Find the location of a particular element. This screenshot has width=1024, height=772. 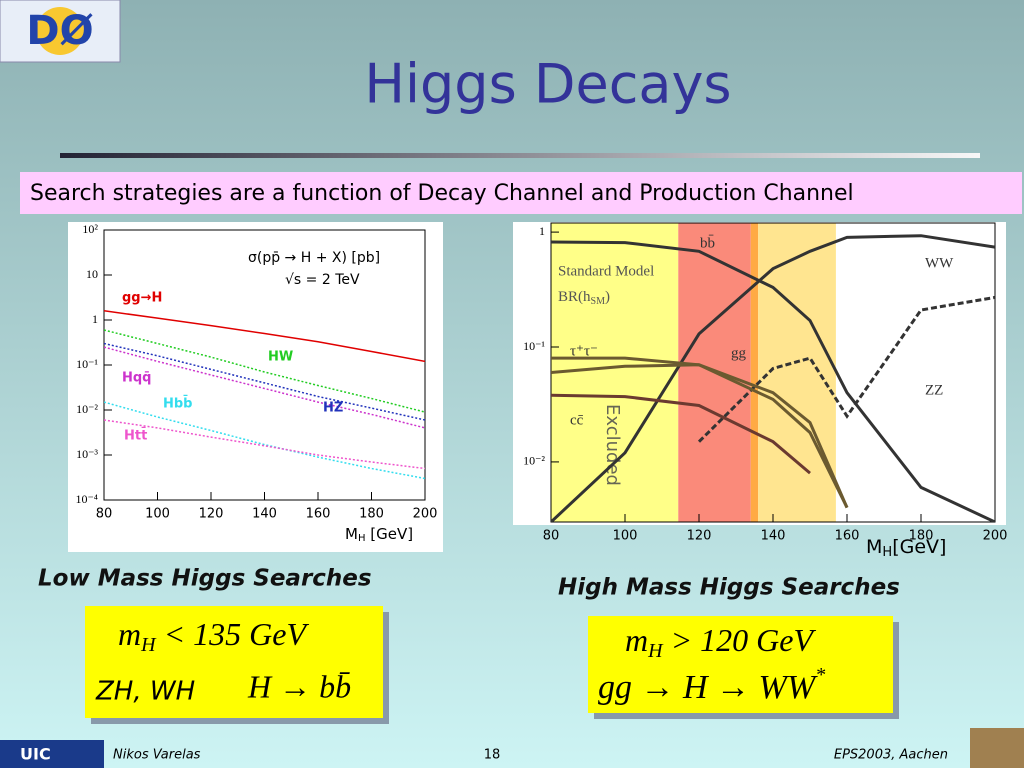

x-axis-label-part: H is located at coordinates (362, 538).